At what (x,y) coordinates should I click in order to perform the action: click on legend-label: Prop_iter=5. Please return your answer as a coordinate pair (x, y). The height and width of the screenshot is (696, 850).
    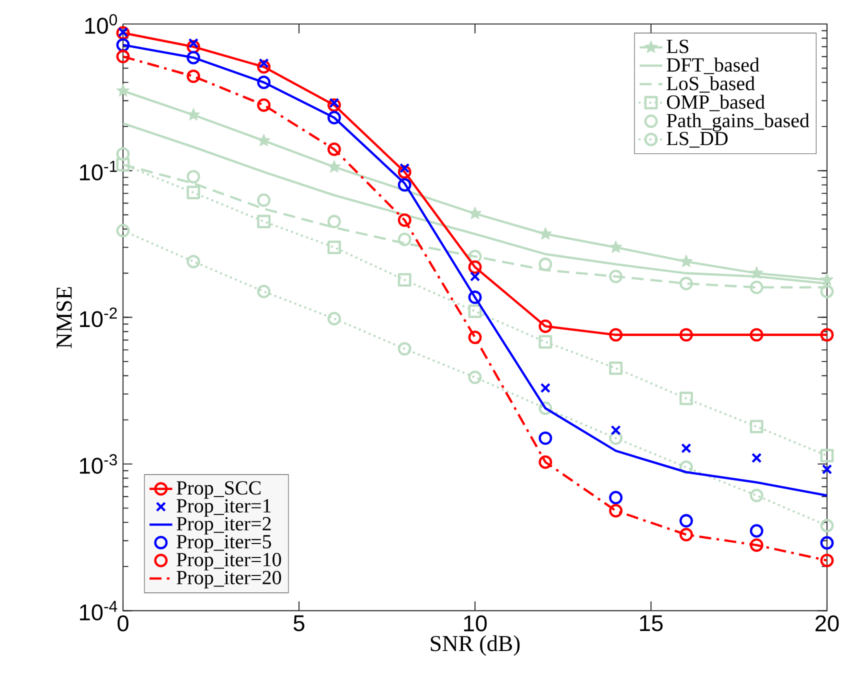
    Looking at the image, I should click on (224, 544).